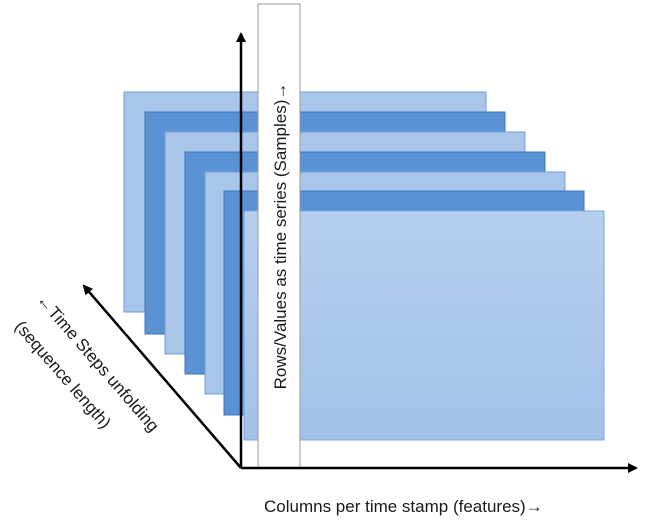 The height and width of the screenshot is (525, 651). I want to click on vertical-label-box, so click(279, 236).